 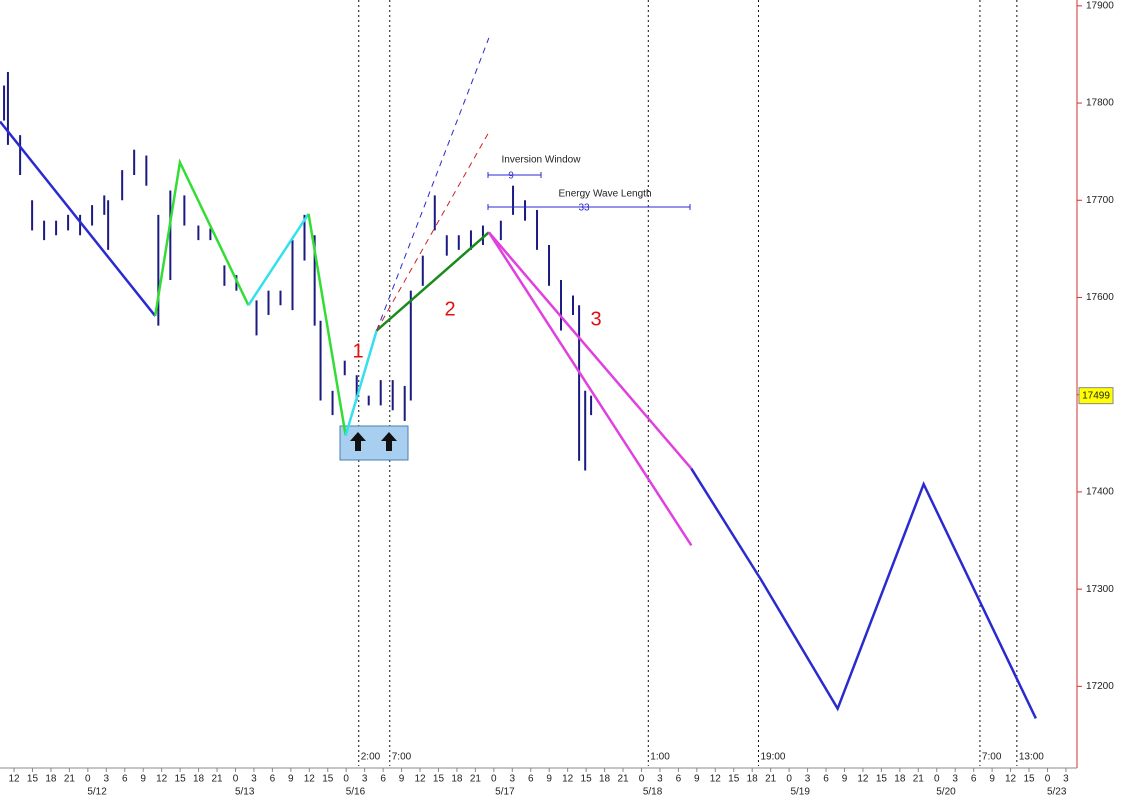 What do you see at coordinates (604, 194) in the screenshot?
I see `annotation: Energy Wave Length` at bounding box center [604, 194].